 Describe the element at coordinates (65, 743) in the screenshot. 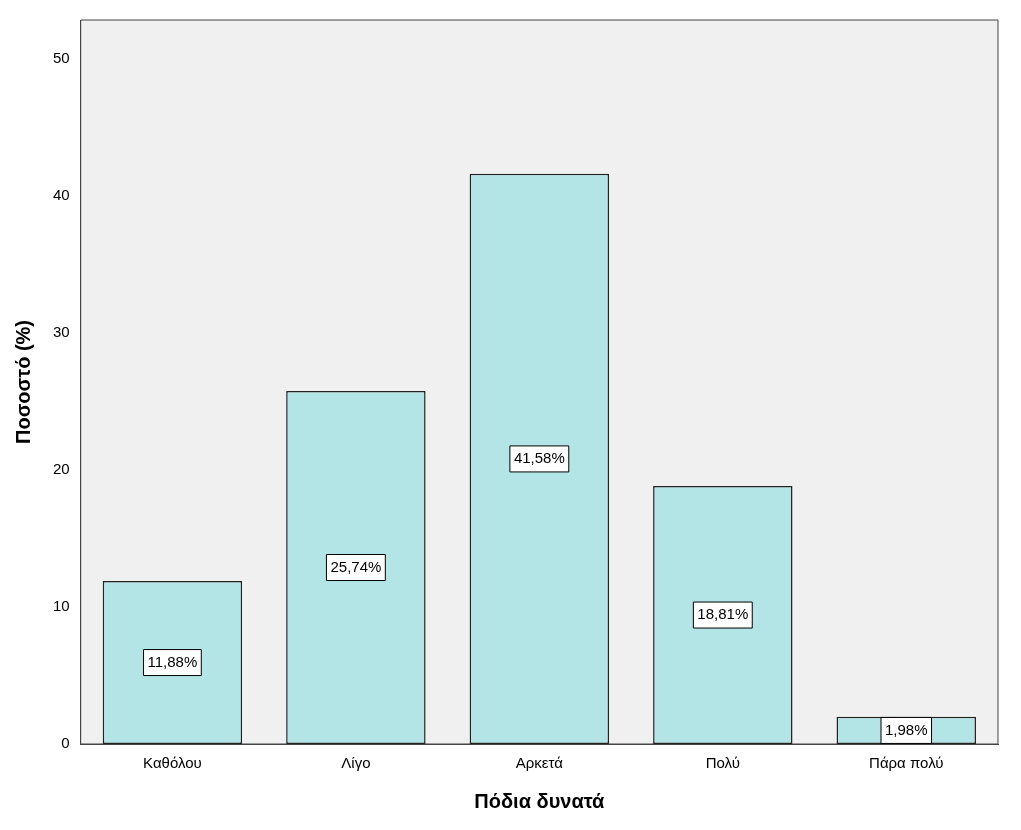

I see `y-tick-label: 0` at that location.